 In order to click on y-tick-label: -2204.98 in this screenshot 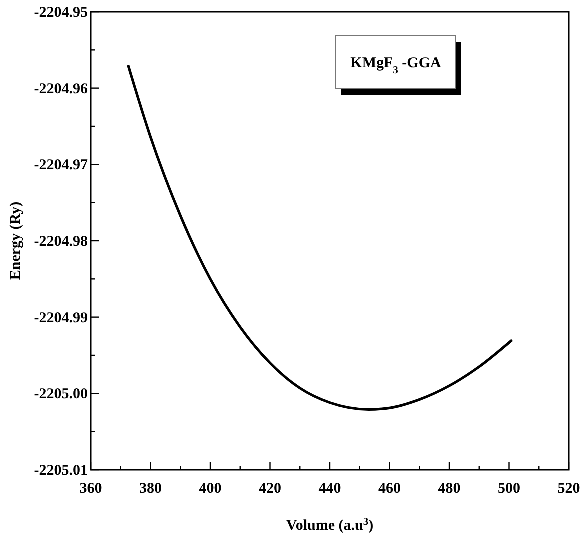, I will do `click(61, 242)`.